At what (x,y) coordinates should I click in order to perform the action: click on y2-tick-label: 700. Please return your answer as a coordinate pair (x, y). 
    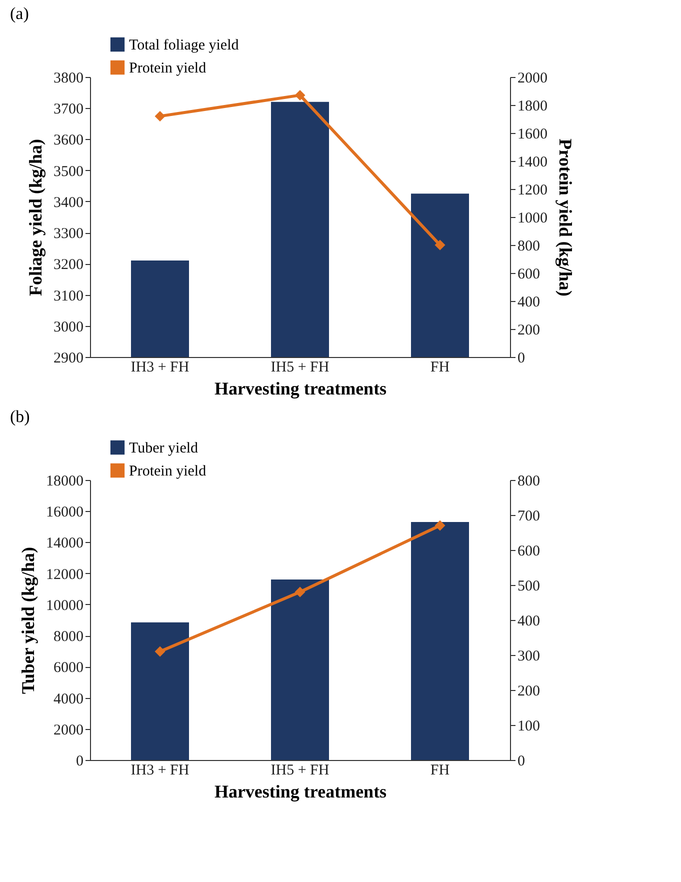
    Looking at the image, I should click on (529, 516).